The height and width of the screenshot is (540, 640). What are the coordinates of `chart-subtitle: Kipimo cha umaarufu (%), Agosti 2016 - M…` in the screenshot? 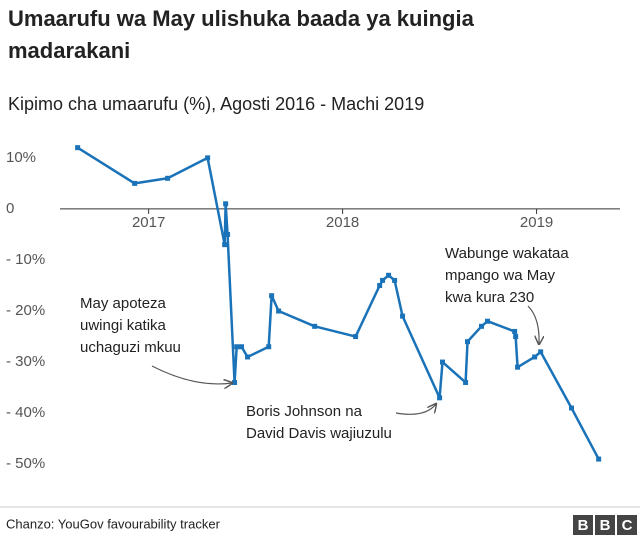 It's located at (216, 104).